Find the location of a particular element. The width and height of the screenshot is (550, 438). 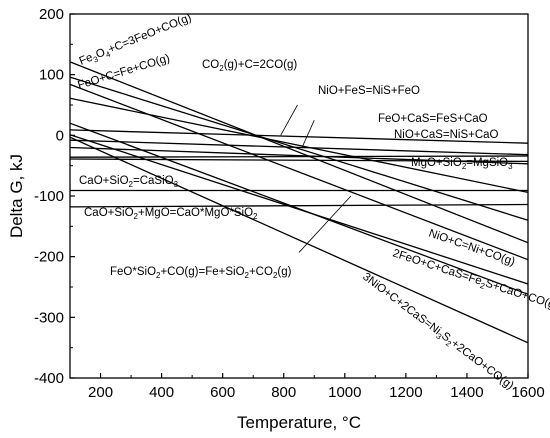

y-tick-label: -400 is located at coordinates (49, 378).